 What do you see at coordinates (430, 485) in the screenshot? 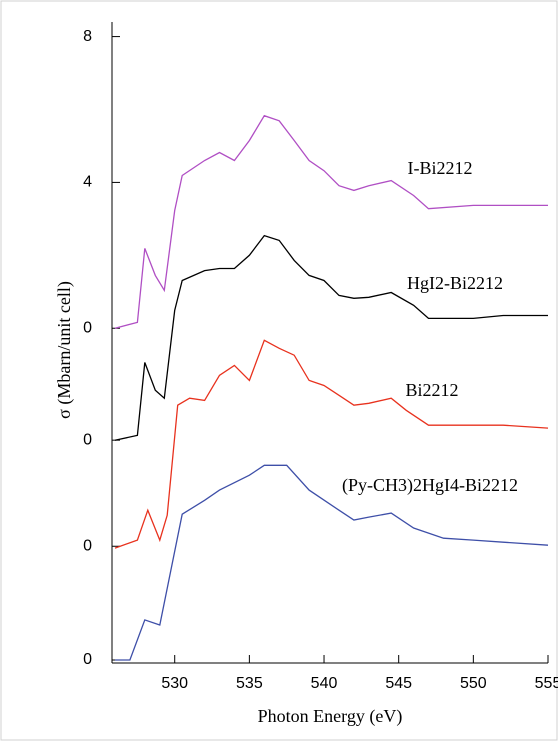
I see `series-label: (Py-CH3)2HgI4-Bi2212` at bounding box center [430, 485].